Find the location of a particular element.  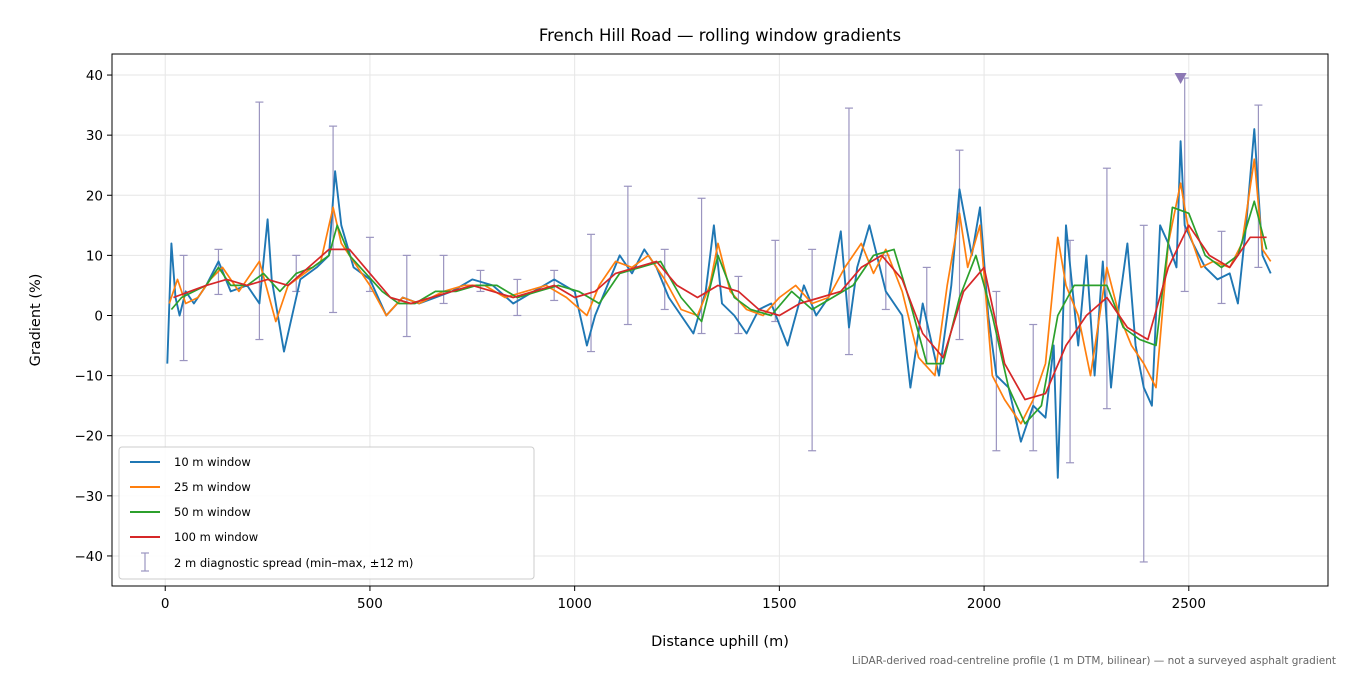

x-tick-label: 500 is located at coordinates (370, 604).